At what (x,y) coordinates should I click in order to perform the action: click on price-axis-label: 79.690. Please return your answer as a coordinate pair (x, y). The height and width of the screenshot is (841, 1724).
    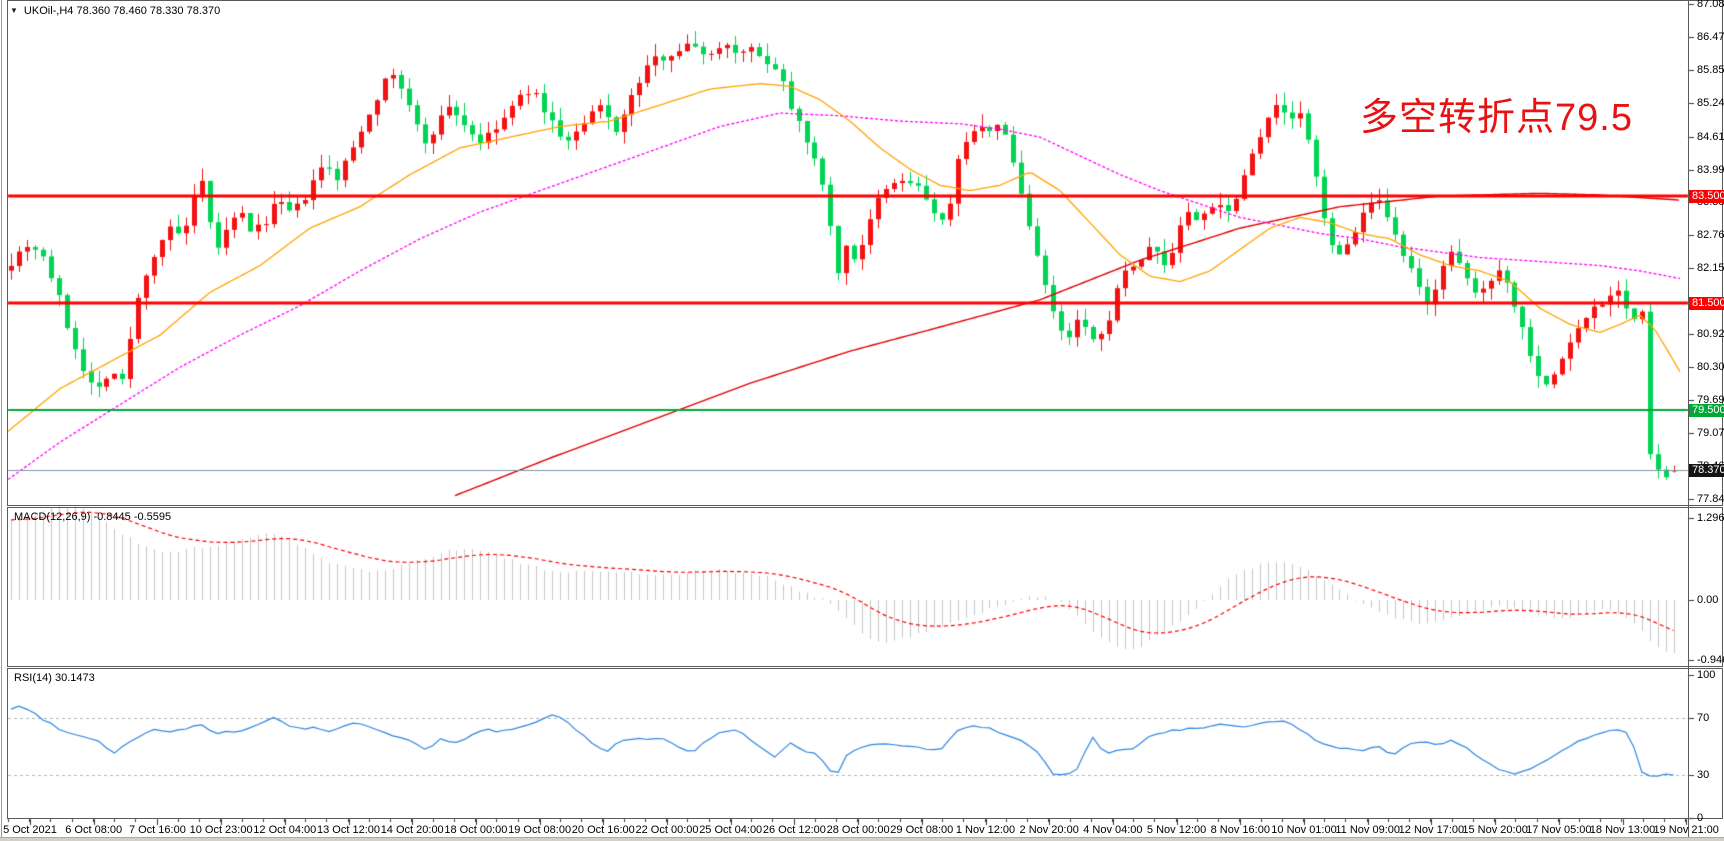
    Looking at the image, I should click on (1710, 399).